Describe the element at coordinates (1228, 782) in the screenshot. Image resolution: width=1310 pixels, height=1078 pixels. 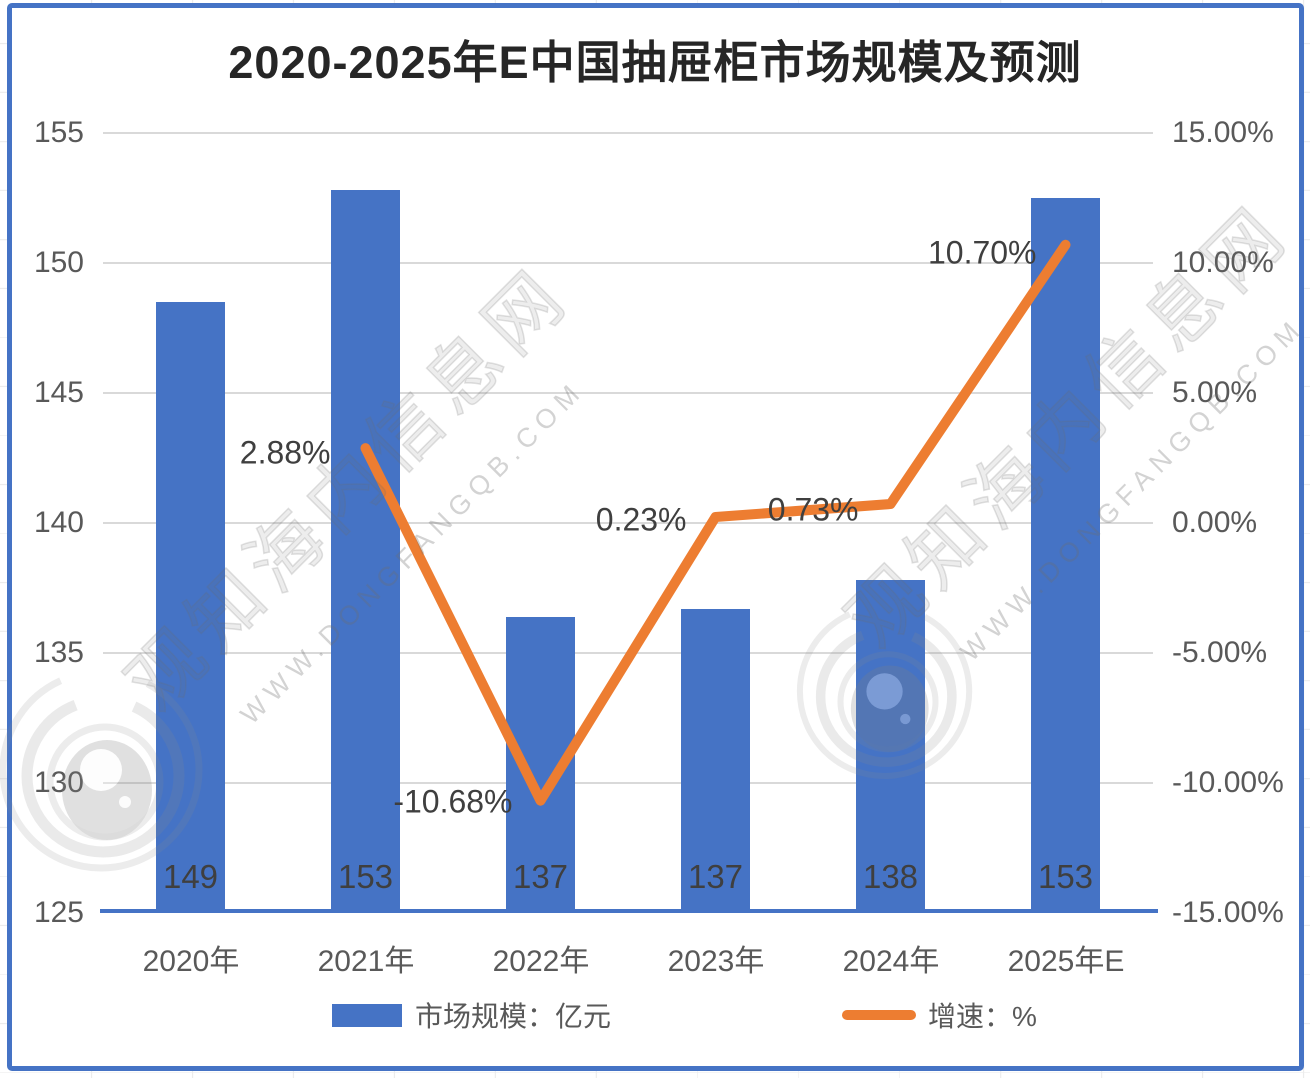
I see `right-axis-tick: -10.00%` at that location.